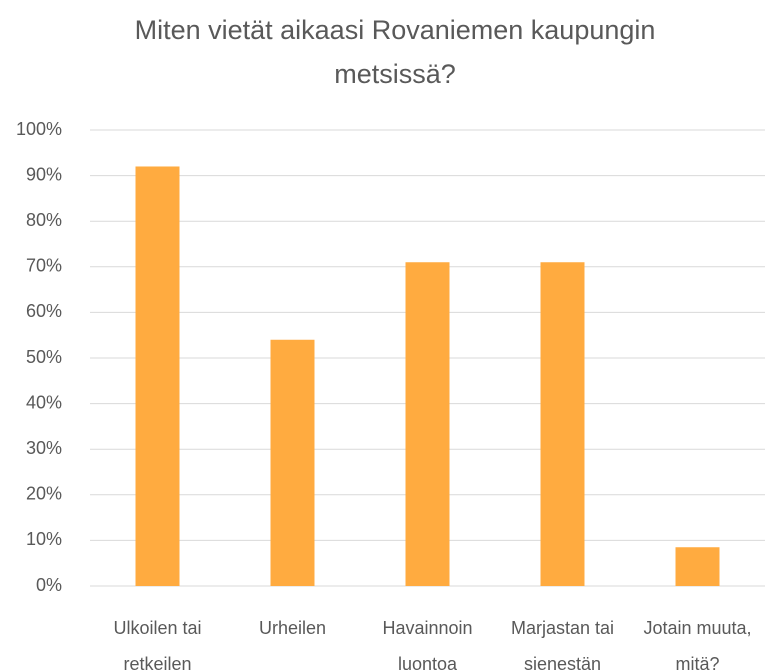 Image resolution: width=765 pixels, height=672 pixels. Describe the element at coordinates (44, 539) in the screenshot. I see `y-tick-label: 10%` at that location.